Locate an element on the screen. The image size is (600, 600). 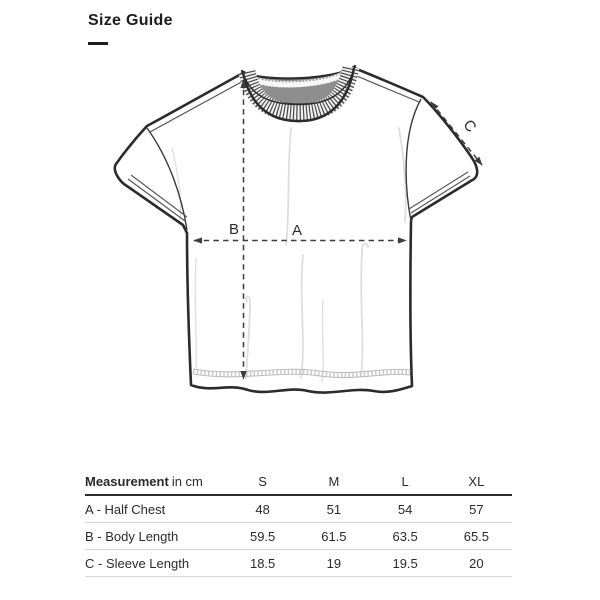
right-shoulder-seam is located at coordinates (385, 88).